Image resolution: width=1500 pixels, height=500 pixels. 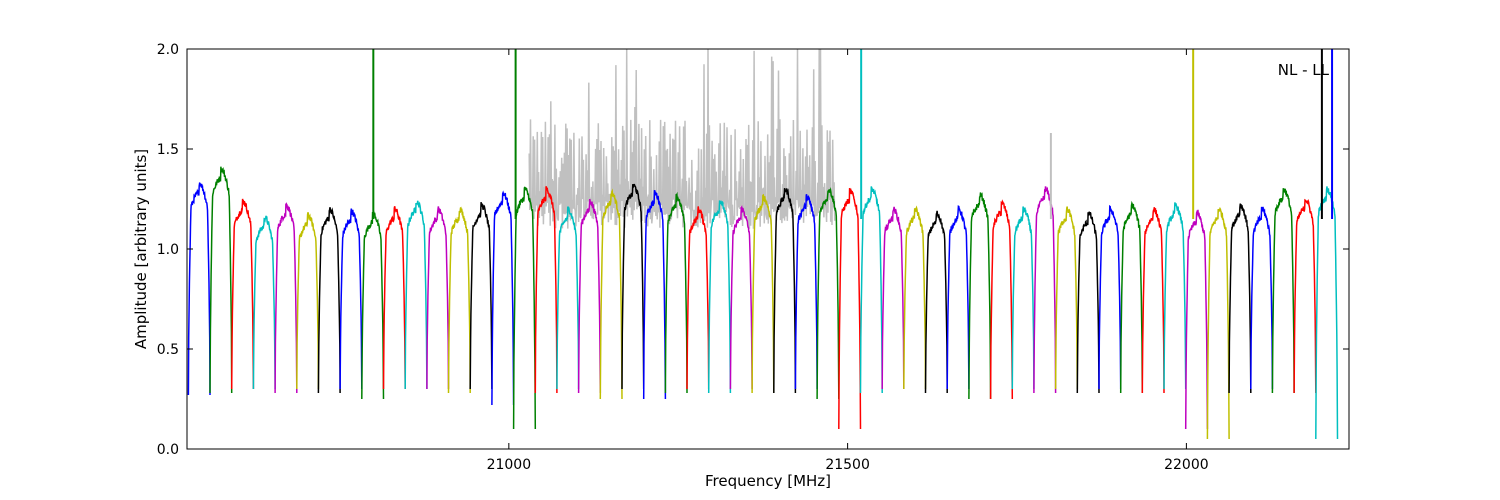 I want to click on x-tick-label: 21500, so click(x=847, y=465).